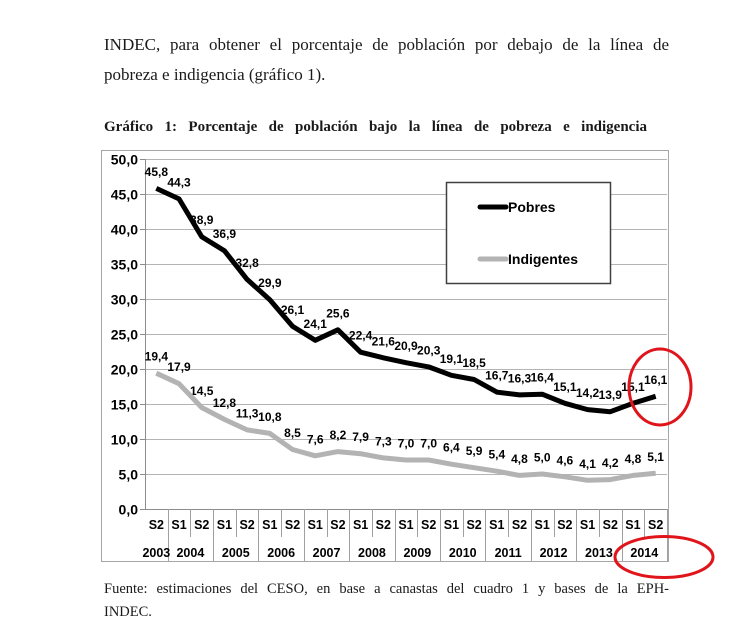 Image resolution: width=753 pixels, height=633 pixels. Describe the element at coordinates (656, 380) in the screenshot. I see `data-label-pobres: 16,1` at that location.